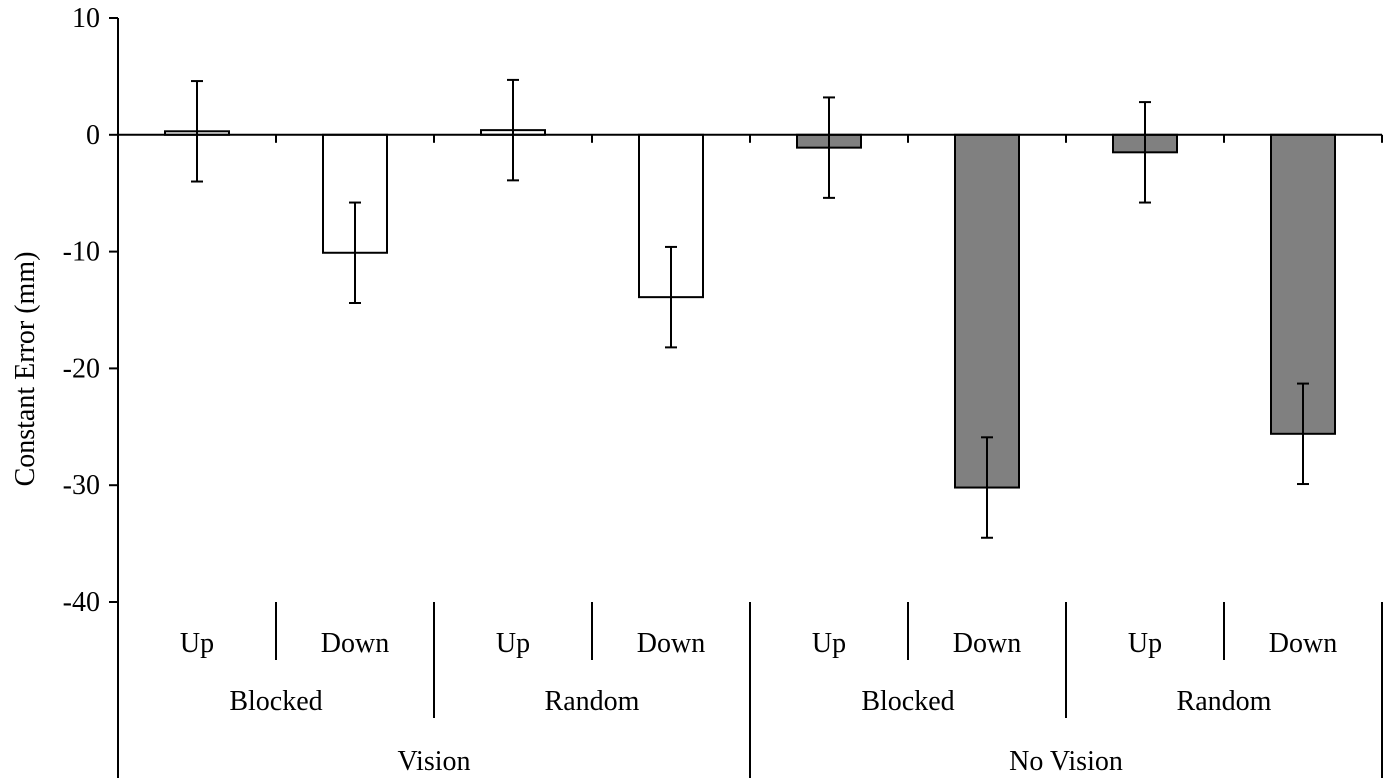 This screenshot has width=1392, height=780. I want to click on y-axis-title: Constant Error (mm), so click(25, 369).